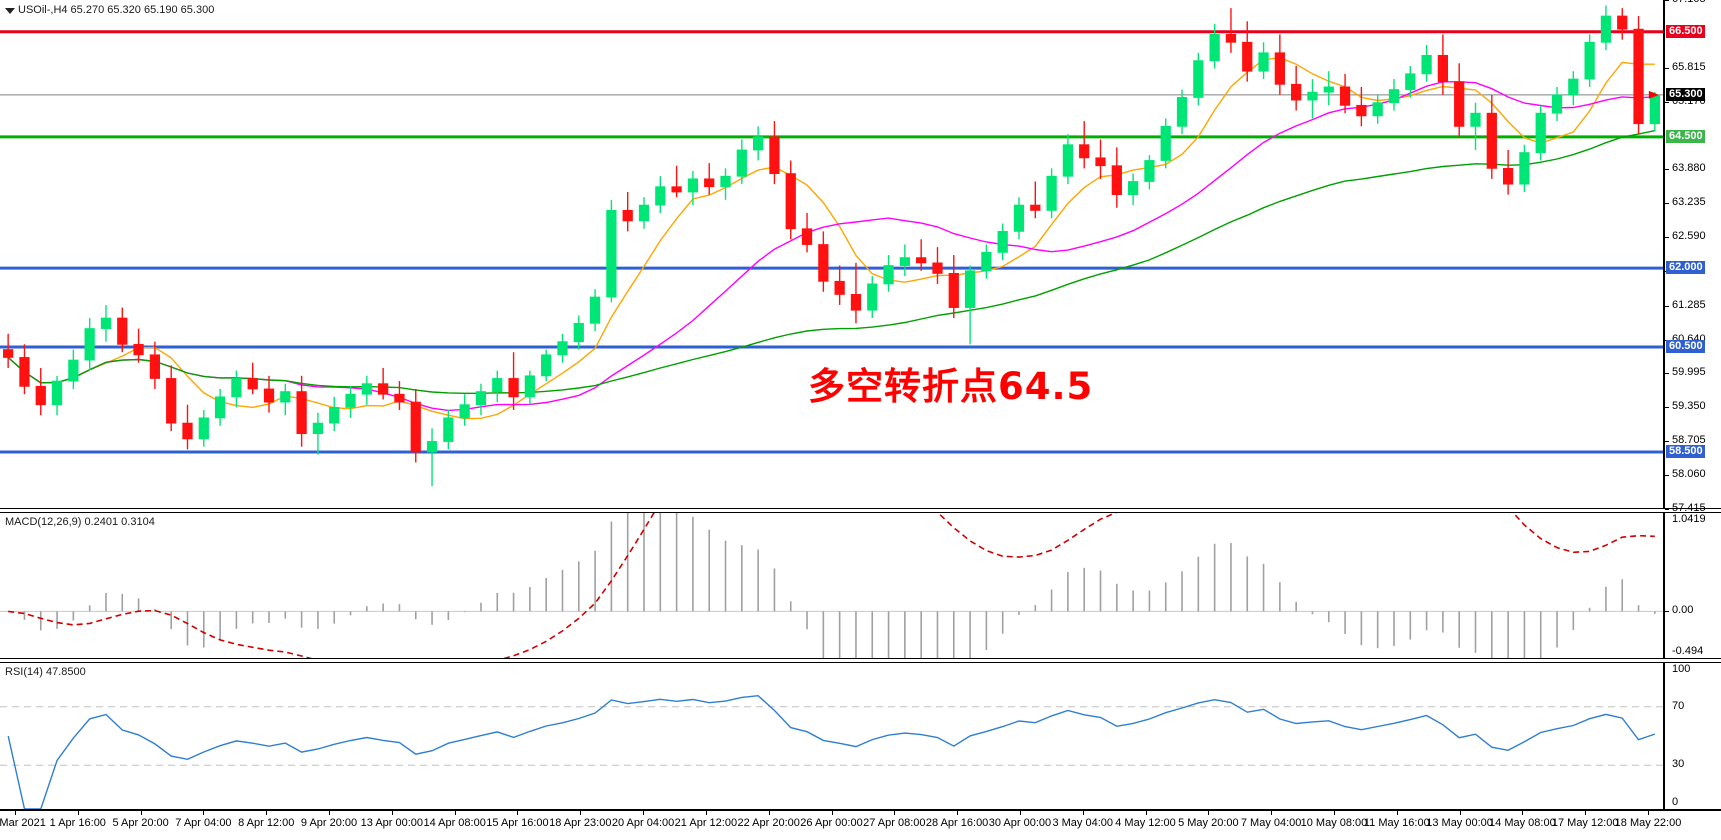 This screenshot has width=1721, height=840. Describe the element at coordinates (1689, 338) in the screenshot. I see `price-tick-label: 60.640` at that location.